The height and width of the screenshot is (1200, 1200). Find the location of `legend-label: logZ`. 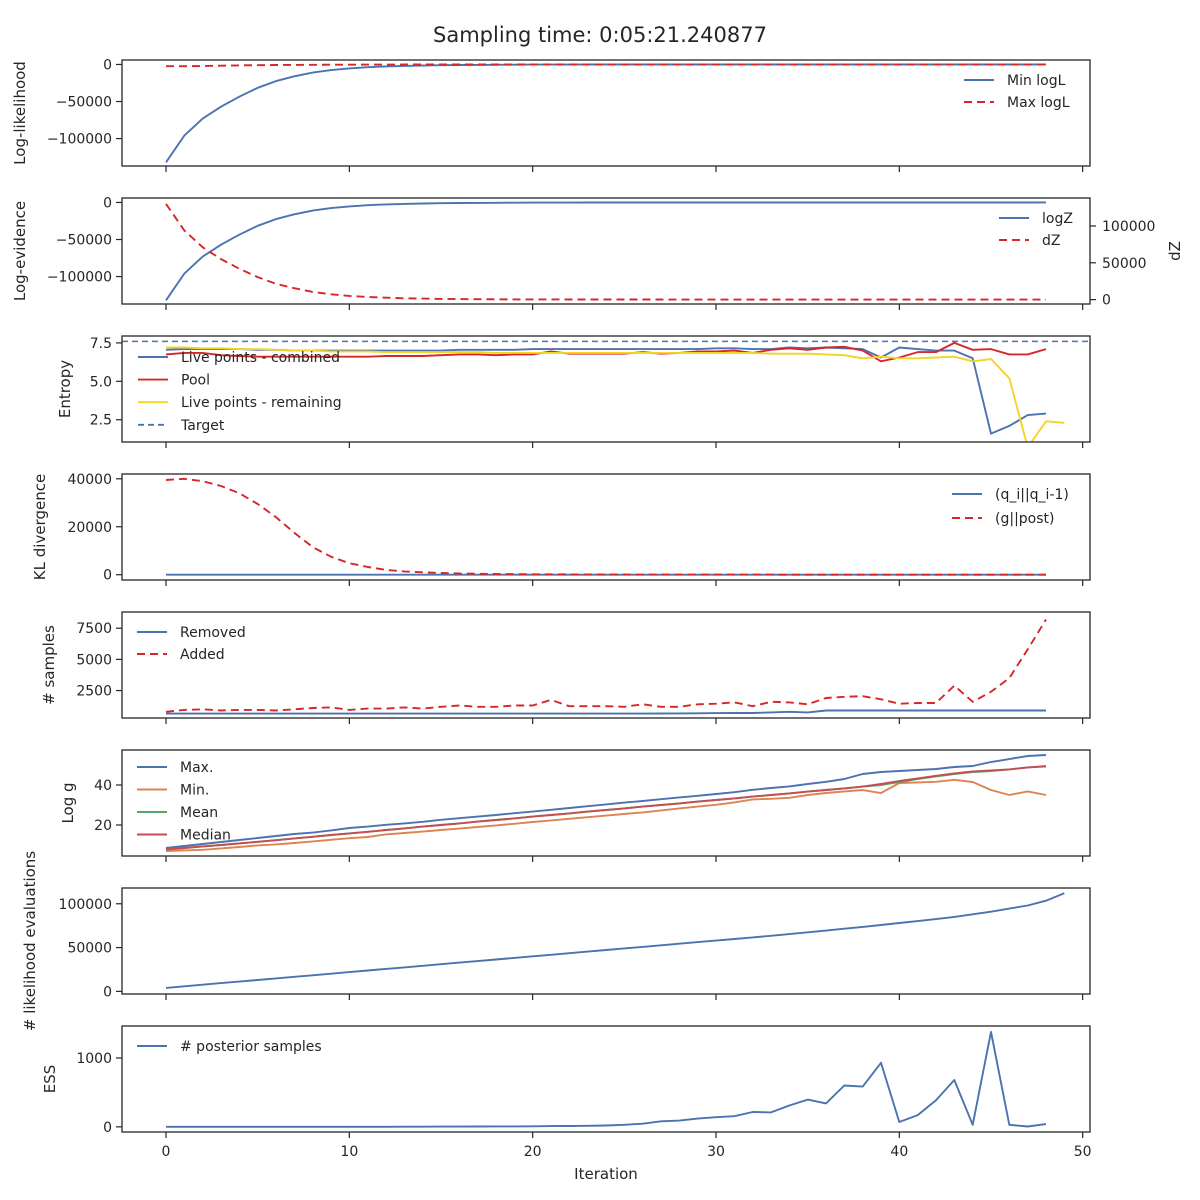

legend-label: logZ is located at coordinates (1057, 219).